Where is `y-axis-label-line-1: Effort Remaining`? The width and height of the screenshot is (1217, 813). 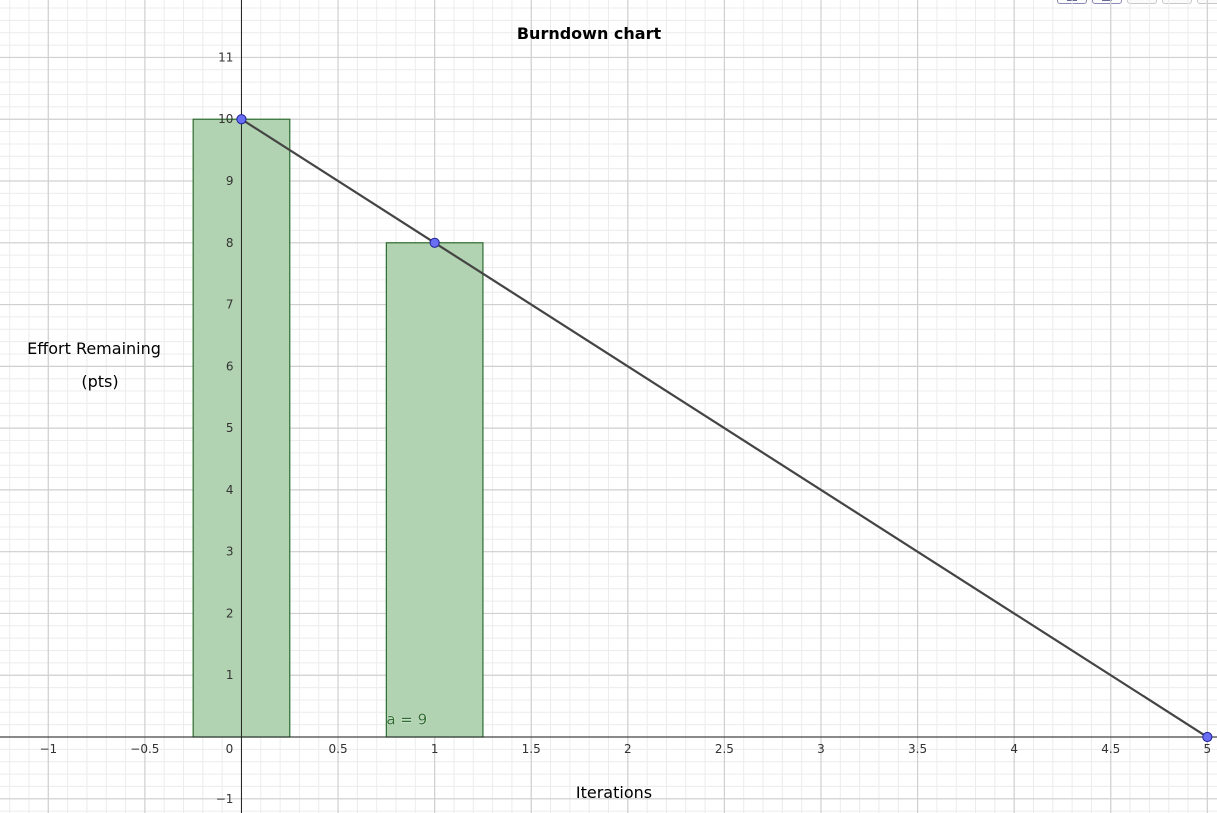
y-axis-label-line-1: Effort Remaining is located at coordinates (94, 348).